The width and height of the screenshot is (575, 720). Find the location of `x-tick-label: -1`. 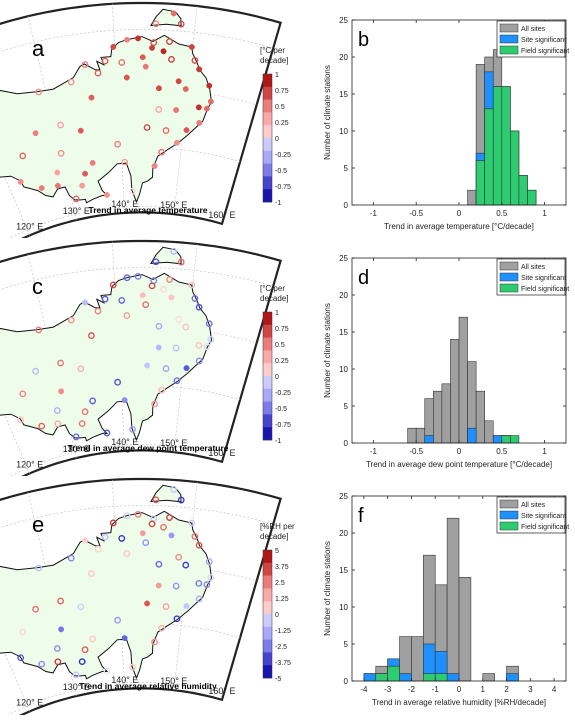

x-tick-label: -1 is located at coordinates (374, 451).